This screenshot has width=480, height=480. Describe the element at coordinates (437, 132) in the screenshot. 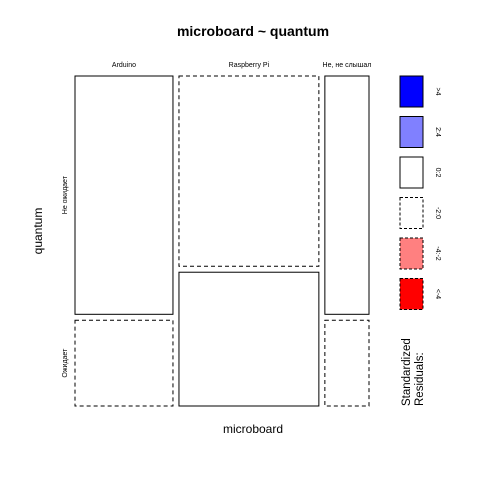

I see `legend-label-2: 2:4` at that location.